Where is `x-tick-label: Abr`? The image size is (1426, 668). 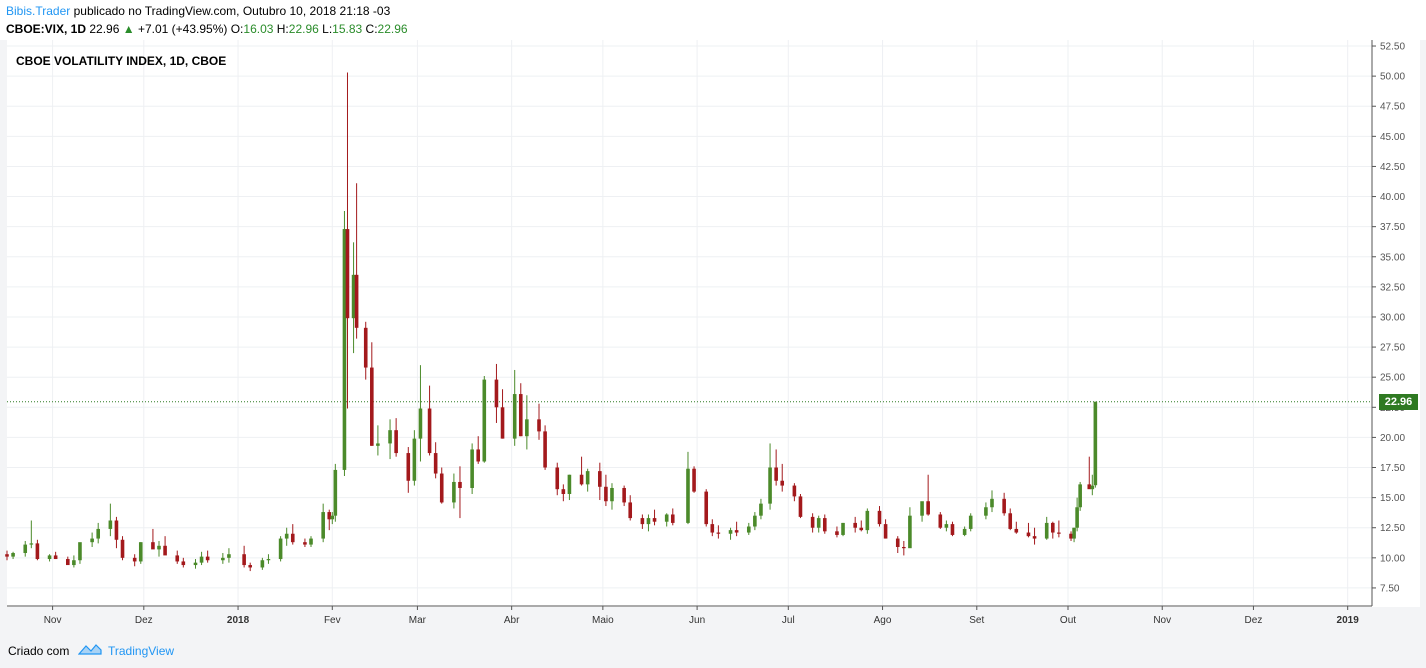 x-tick-label: Abr is located at coordinates (512, 620).